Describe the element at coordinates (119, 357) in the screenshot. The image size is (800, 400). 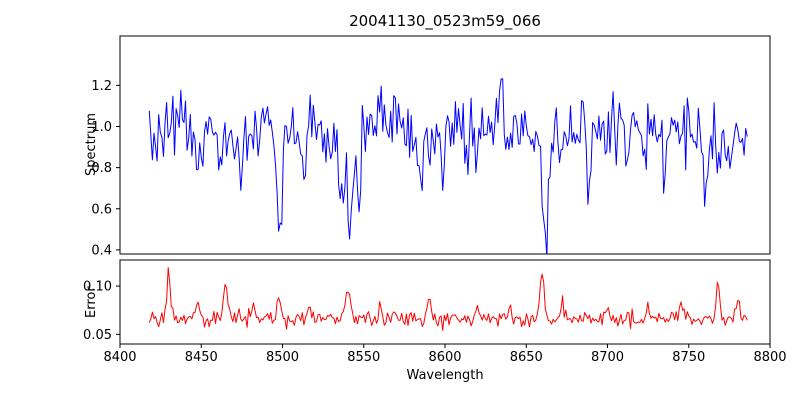
I see `x-tick-label: 8400` at that location.